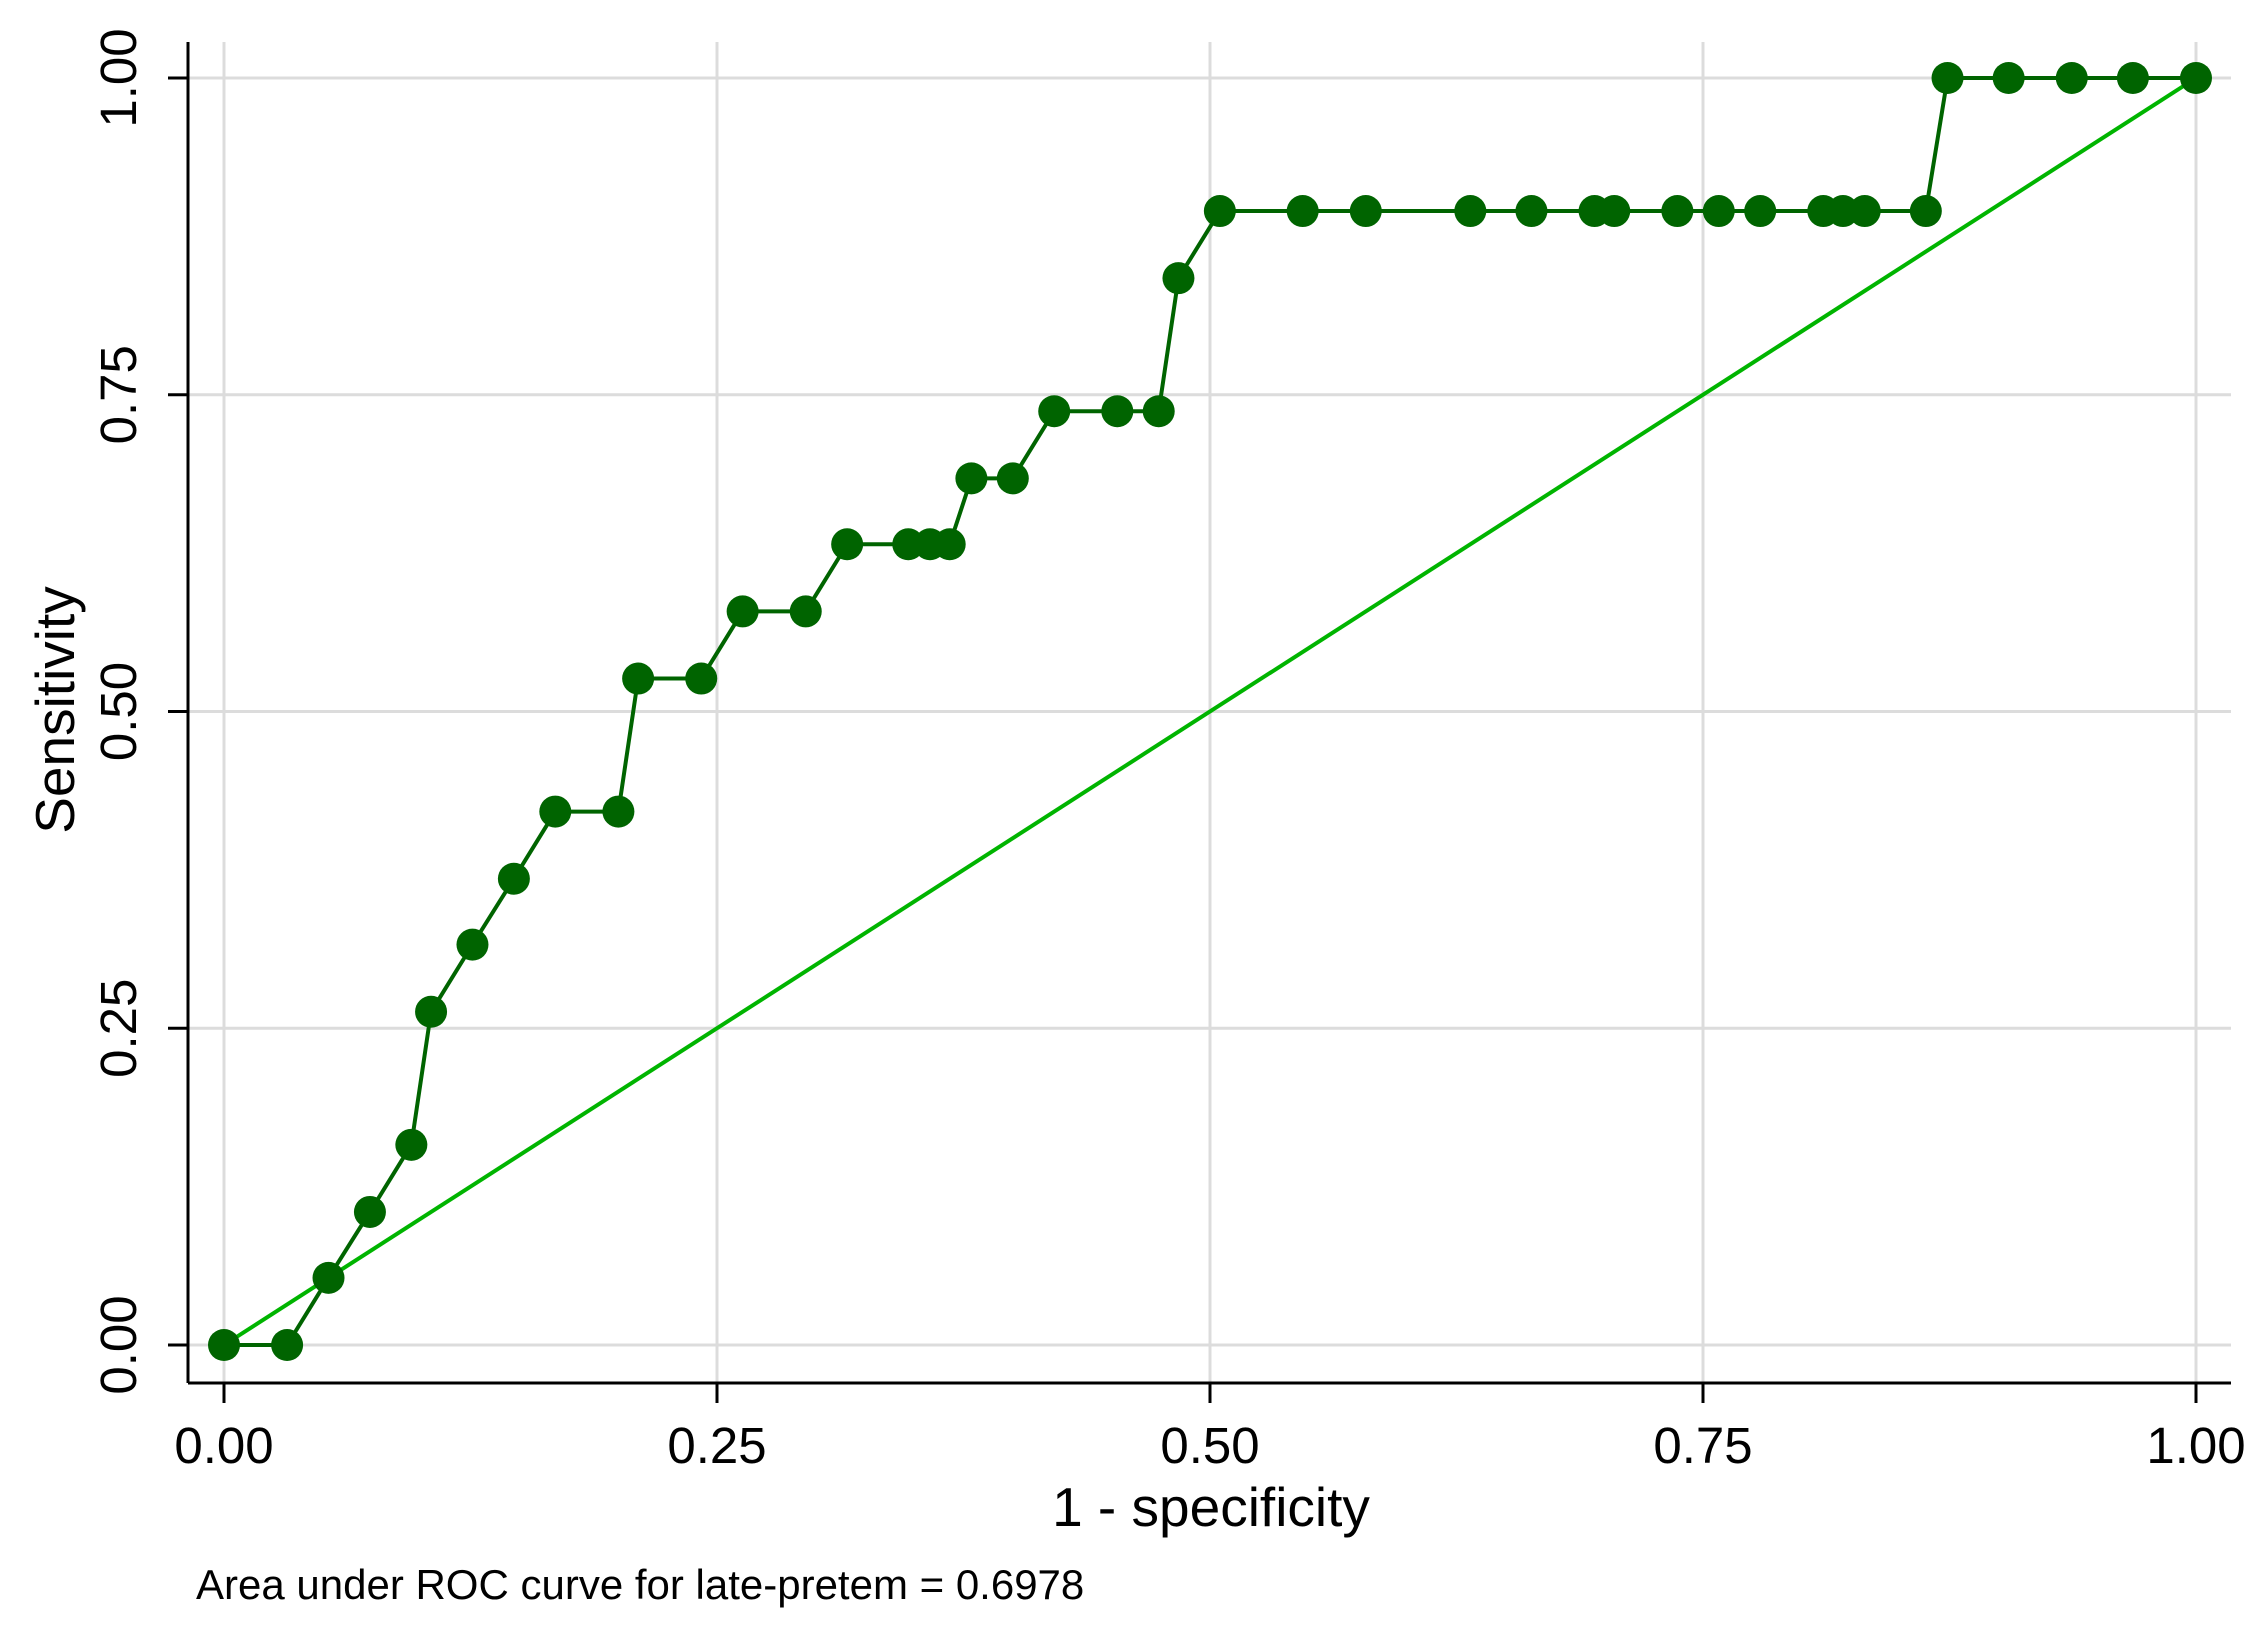 The image size is (2263, 1631). I want to click on y-axis-title: Sensitivity, so click(55, 710).